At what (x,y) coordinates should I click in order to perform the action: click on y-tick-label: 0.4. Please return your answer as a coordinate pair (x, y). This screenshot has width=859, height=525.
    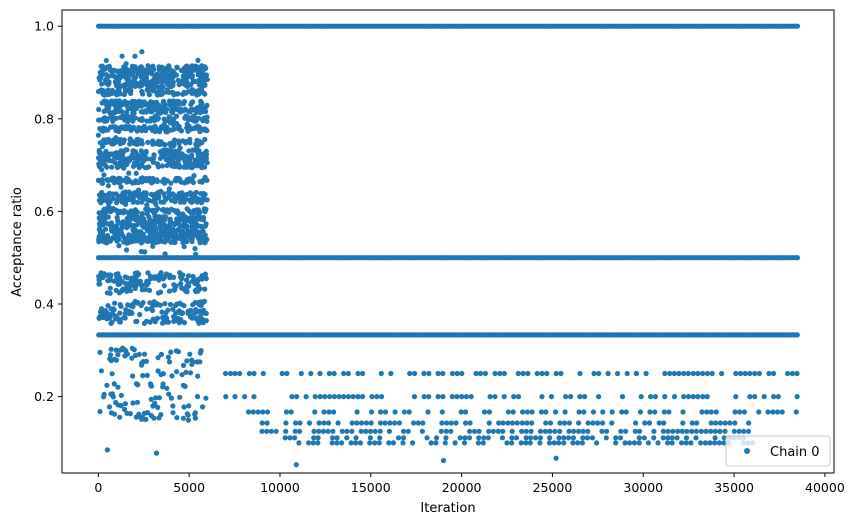
    Looking at the image, I should click on (44, 304).